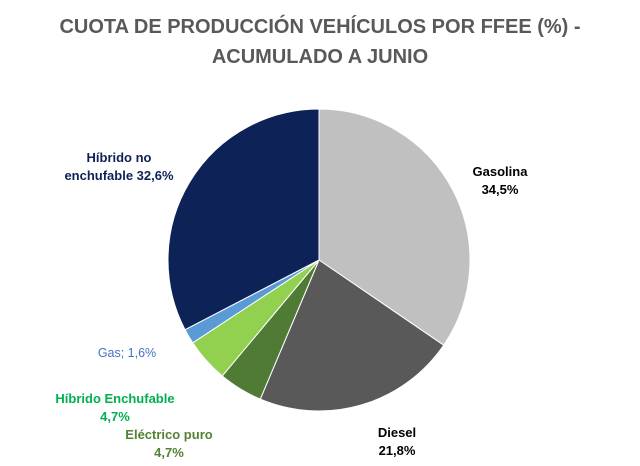 The width and height of the screenshot is (640, 466). What do you see at coordinates (501, 180) in the screenshot?
I see `data-label-gasolina: Gasolina 34,5%` at bounding box center [501, 180].